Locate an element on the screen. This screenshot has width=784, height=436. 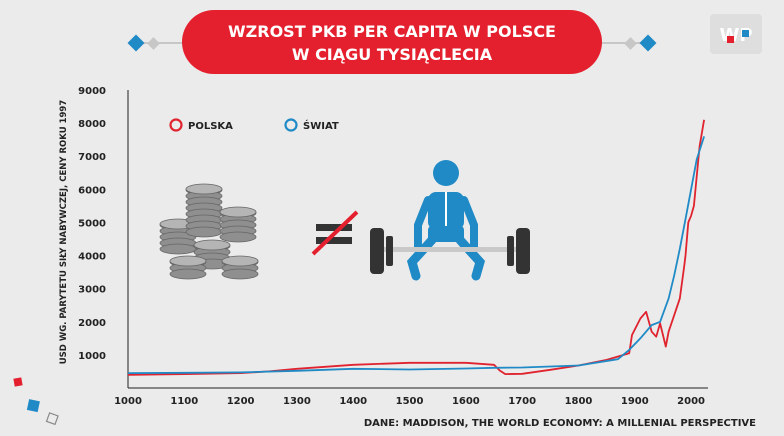
corner-decoration is located at coordinates (36, 401).